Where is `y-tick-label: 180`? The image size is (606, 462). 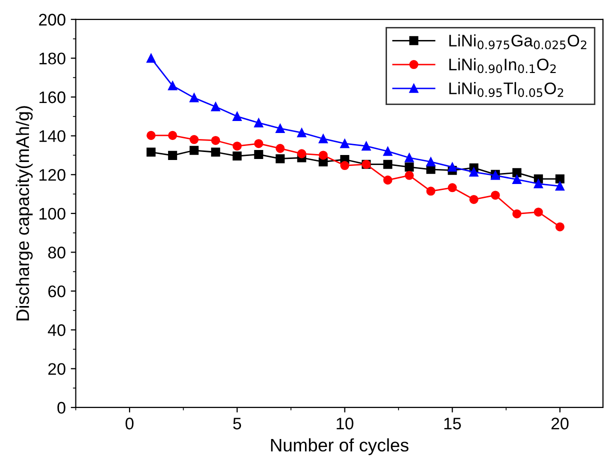
y-tick-label: 180 is located at coordinates (52, 58).